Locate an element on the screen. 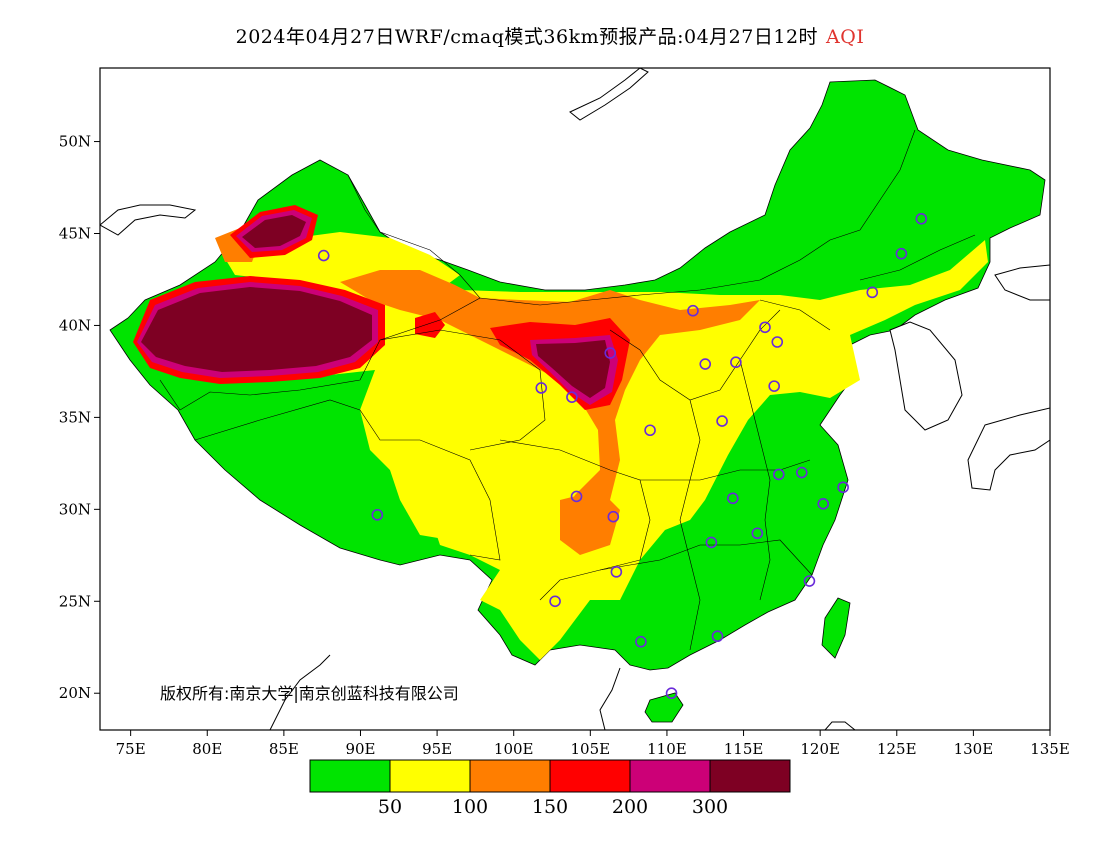 Image resolution: width=1100 pixels, height=850 pixels. boundary-xinjiang is located at coordinates (320, 292).